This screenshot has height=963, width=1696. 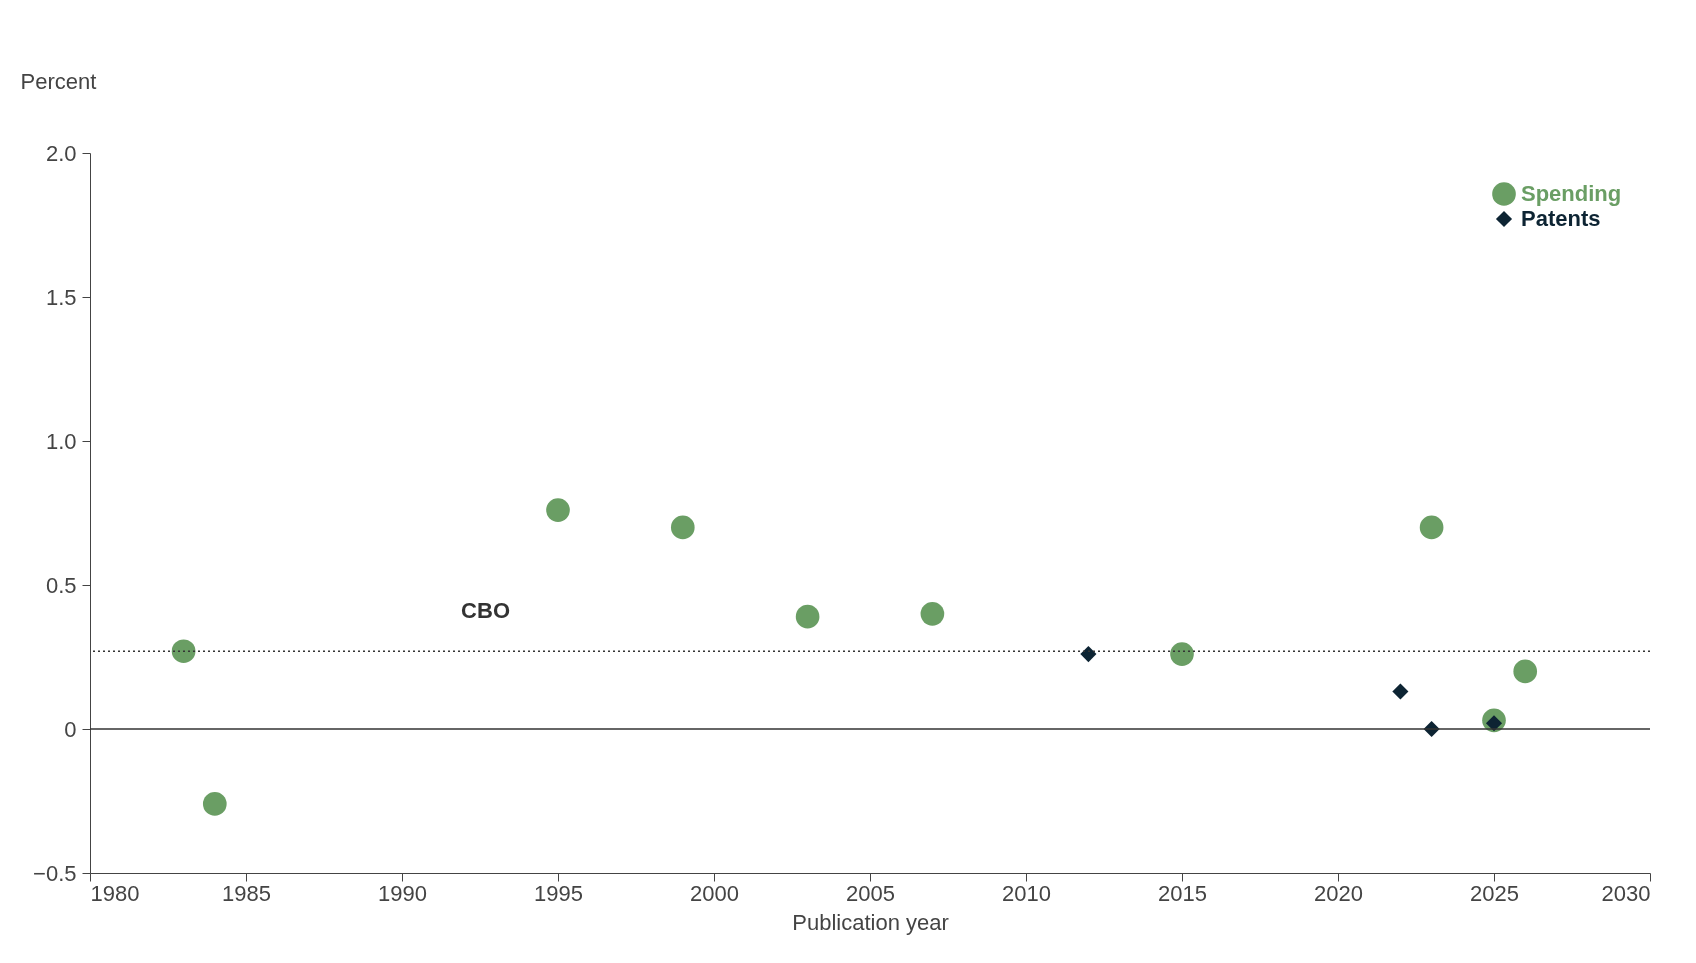 I want to click on y-axis-title: Percent, so click(x=58, y=81).